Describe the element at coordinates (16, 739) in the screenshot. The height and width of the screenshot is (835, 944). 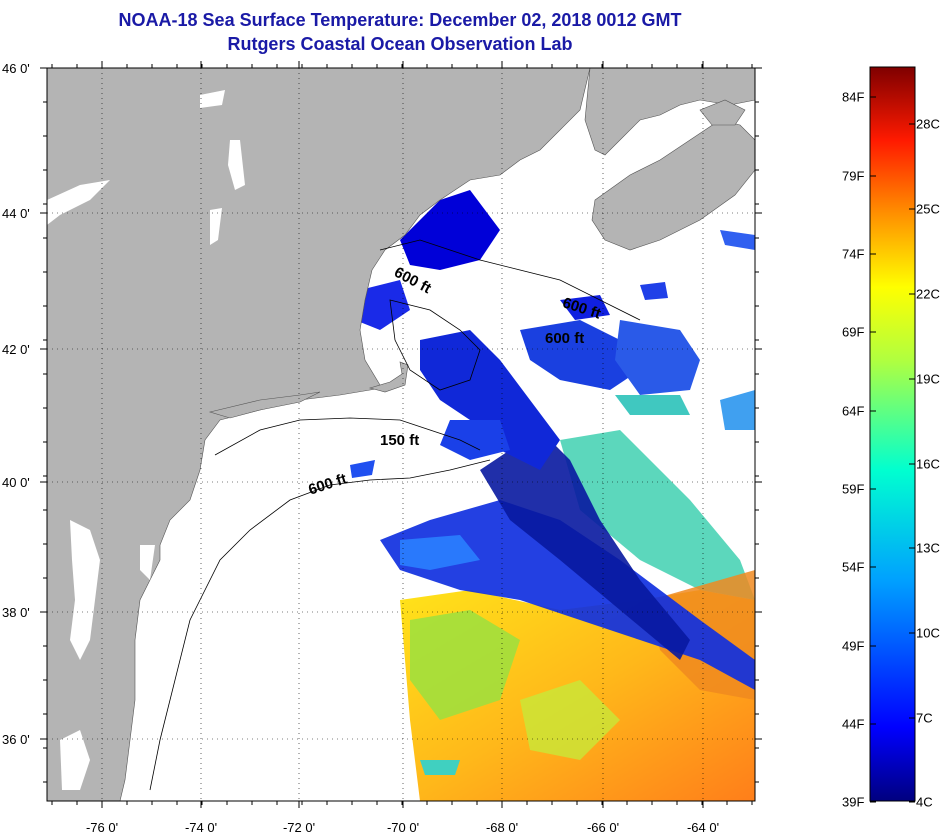
I see `lat-label-36: 36 0'` at that location.